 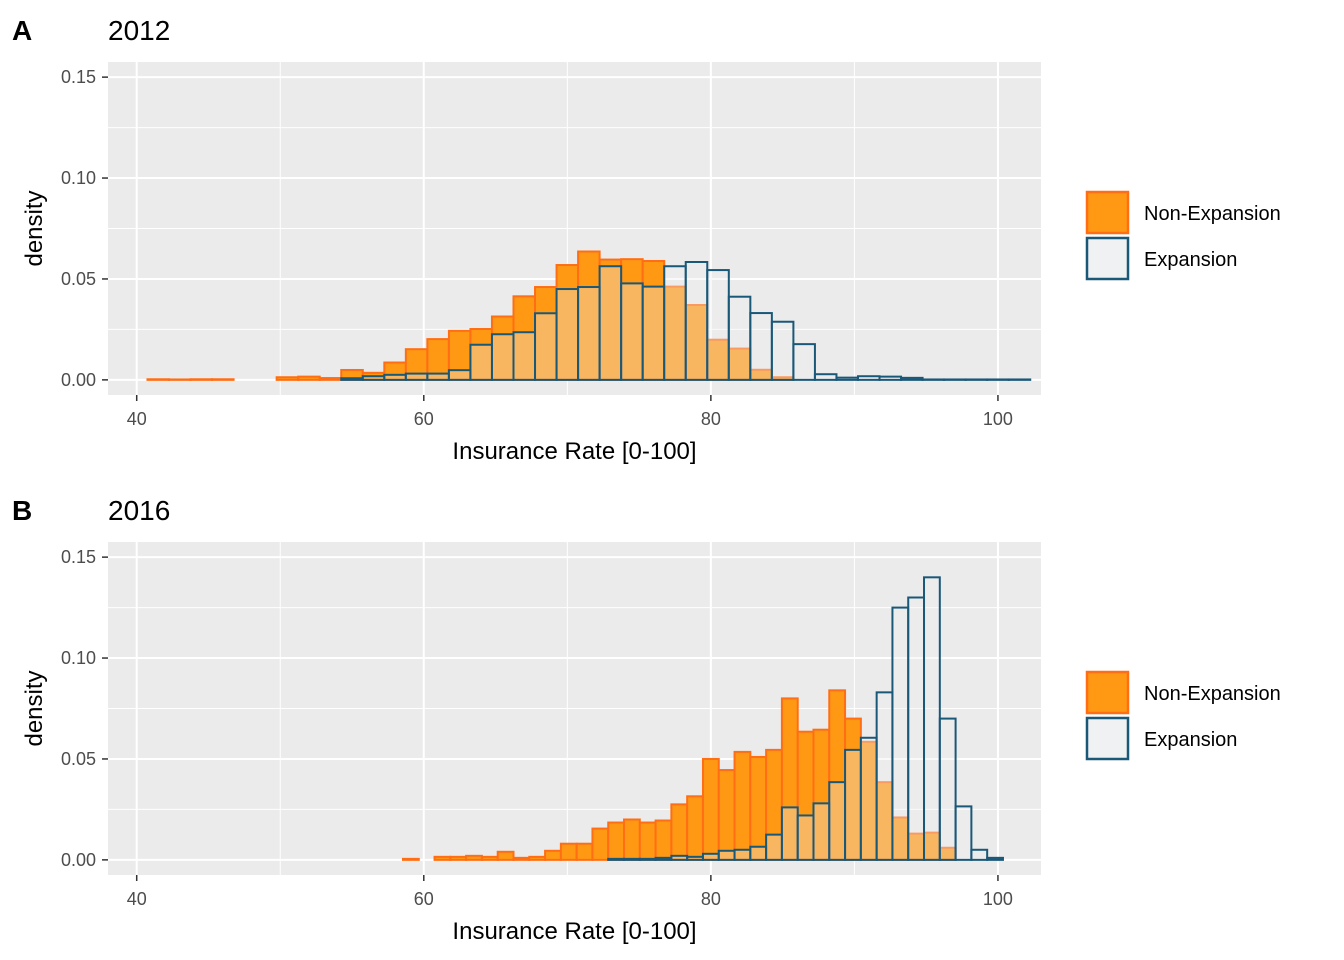 I want to click on y-tick-label: 0.05, so click(x=78, y=279).